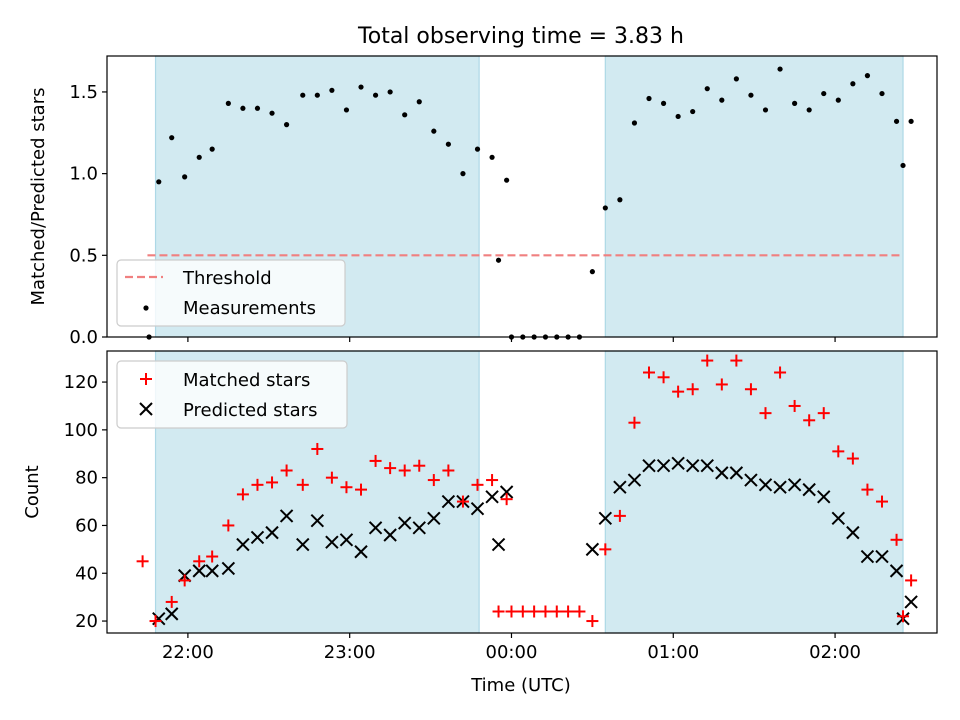  Describe the element at coordinates (350, 652) in the screenshot. I see `x-tick-label: 23:00` at that location.